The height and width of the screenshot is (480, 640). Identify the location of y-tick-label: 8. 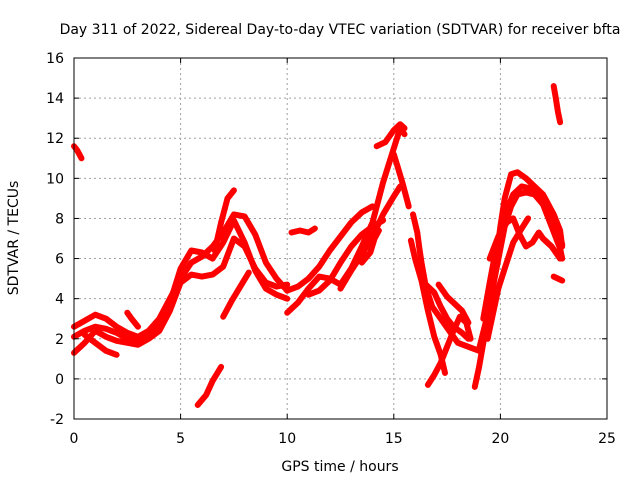
(59, 219).